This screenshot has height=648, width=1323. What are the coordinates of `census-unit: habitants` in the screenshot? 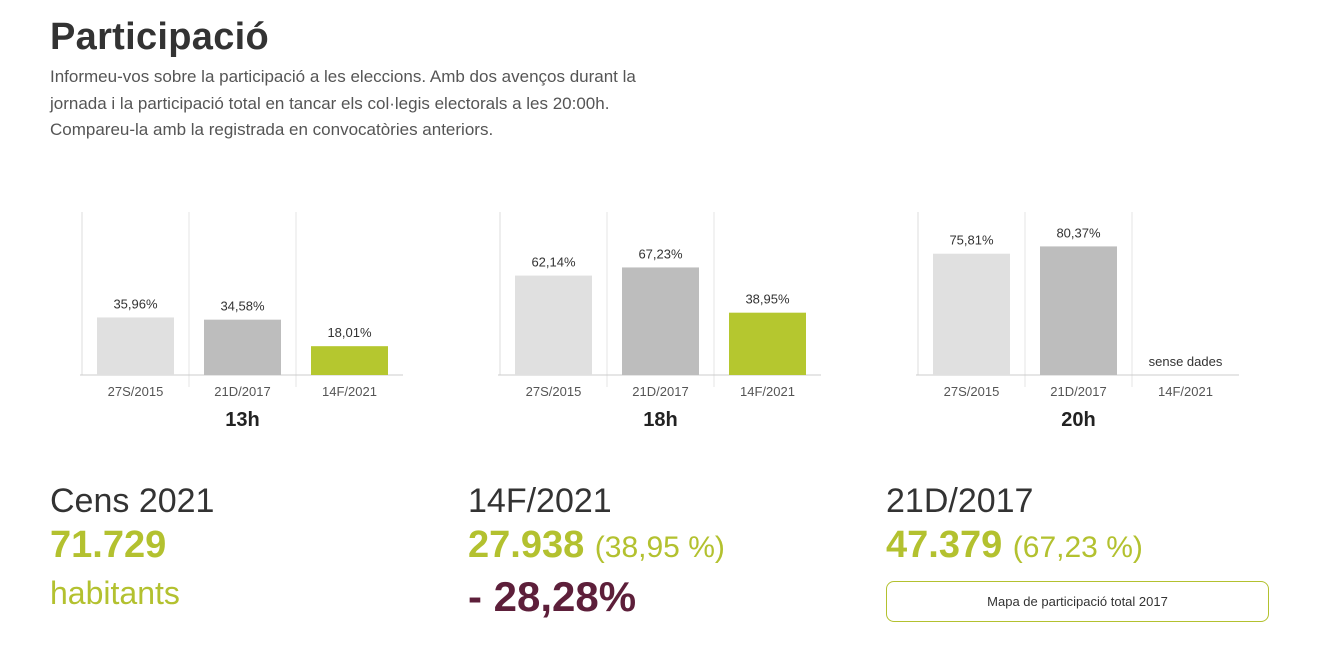 It's located at (115, 593).